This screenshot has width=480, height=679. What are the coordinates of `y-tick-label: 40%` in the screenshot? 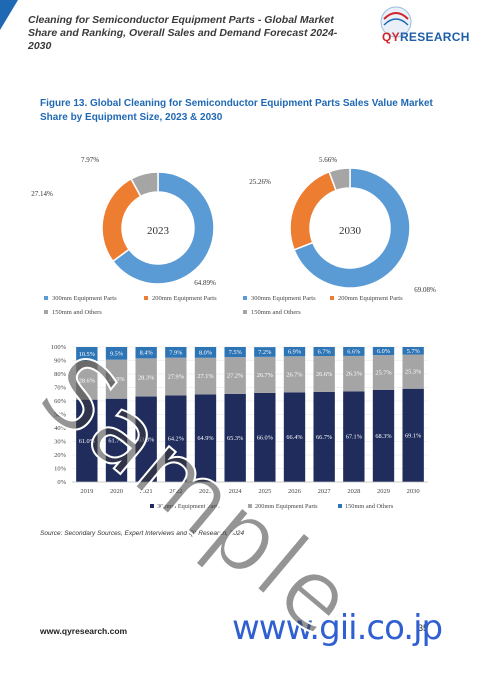 It's located at (60, 428).